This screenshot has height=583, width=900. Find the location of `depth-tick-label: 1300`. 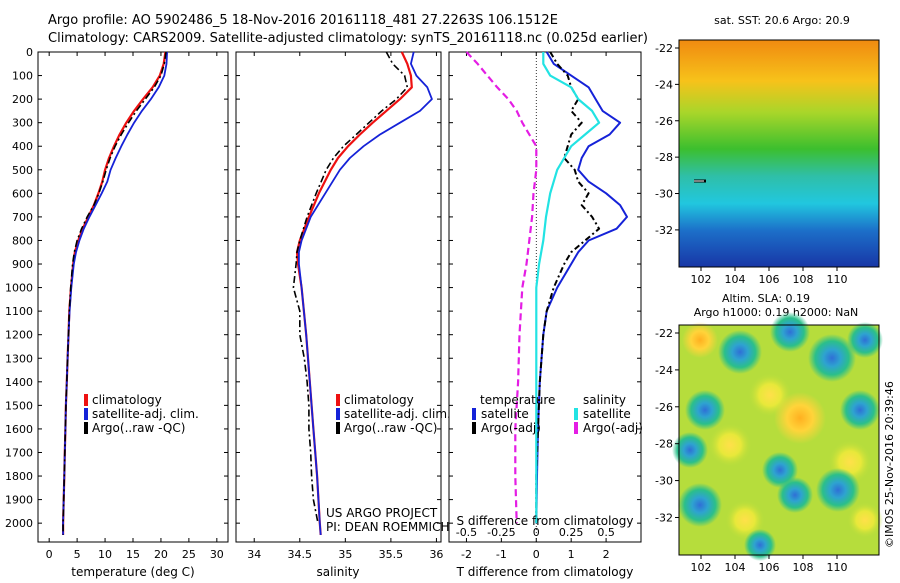

depth-tick-label: 1300 is located at coordinates (19, 358).